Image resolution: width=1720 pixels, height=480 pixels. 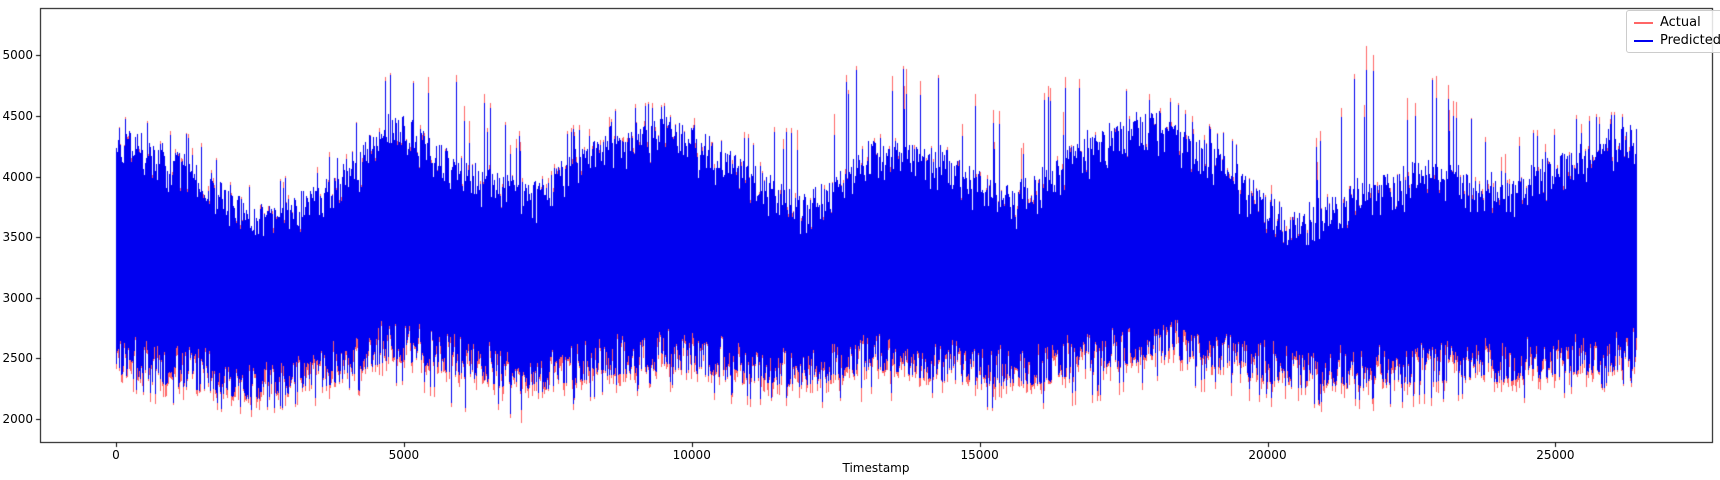 I want to click on legend-item-actual: Actual, so click(x=1677, y=22).